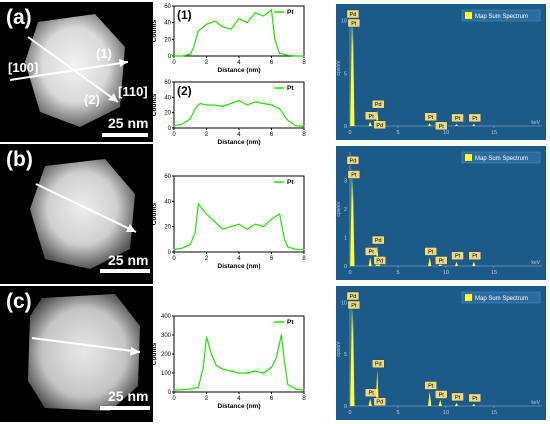 The width and height of the screenshot is (550, 424). Describe the element at coordinates (441, 353) in the screenshot. I see `spectrum-background` at that location.